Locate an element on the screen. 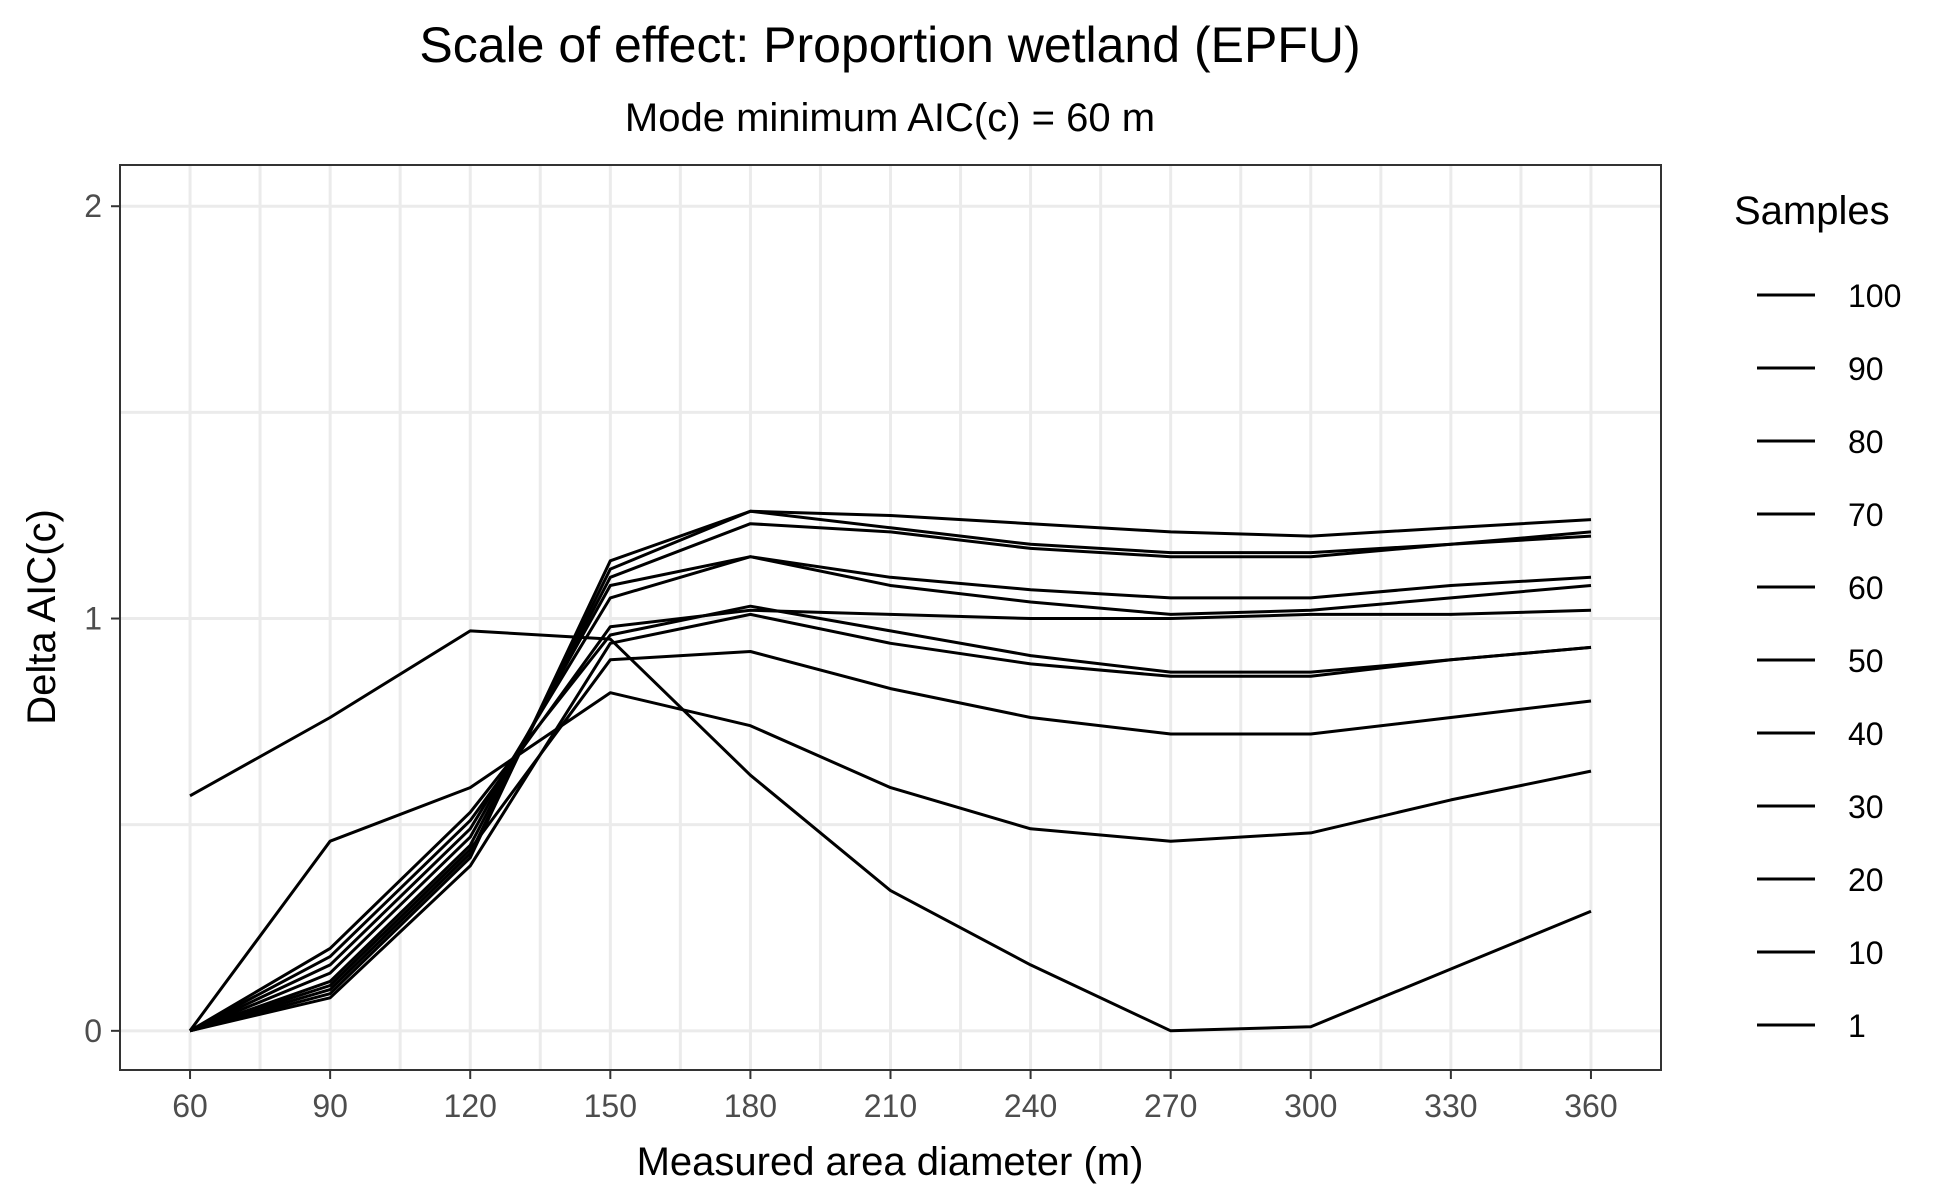 The image size is (1950, 1200). y-tick-label: 1 is located at coordinates (93, 619).